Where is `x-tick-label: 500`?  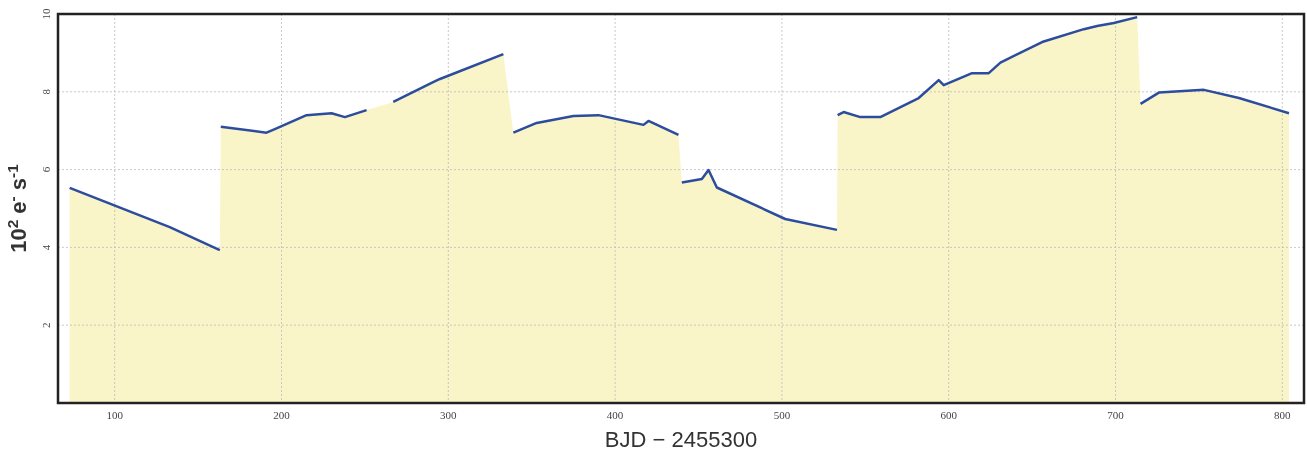
x-tick-label: 500 is located at coordinates (782, 415).